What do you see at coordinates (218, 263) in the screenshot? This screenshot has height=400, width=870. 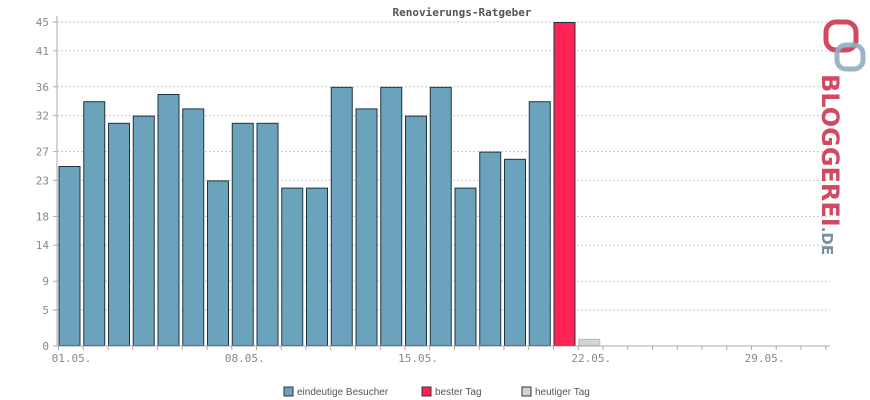 I see `bar-eindeutige-besucher-07.05.` at bounding box center [218, 263].